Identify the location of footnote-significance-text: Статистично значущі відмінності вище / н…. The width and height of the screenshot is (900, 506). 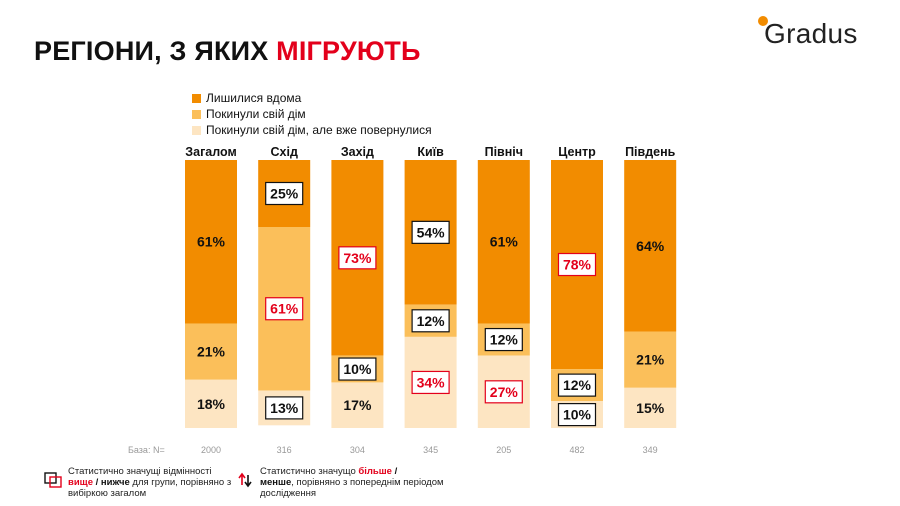
(163, 482).